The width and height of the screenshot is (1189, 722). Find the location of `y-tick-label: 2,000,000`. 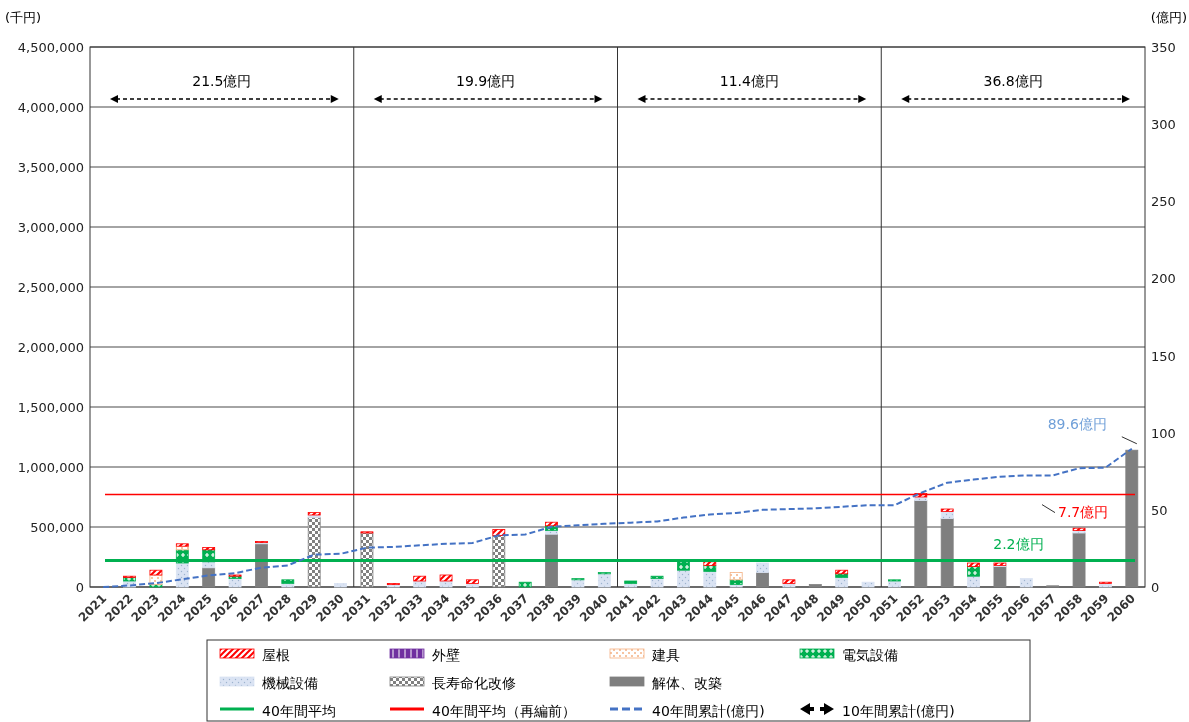

y-tick-label: 2,000,000 is located at coordinates (50, 347).